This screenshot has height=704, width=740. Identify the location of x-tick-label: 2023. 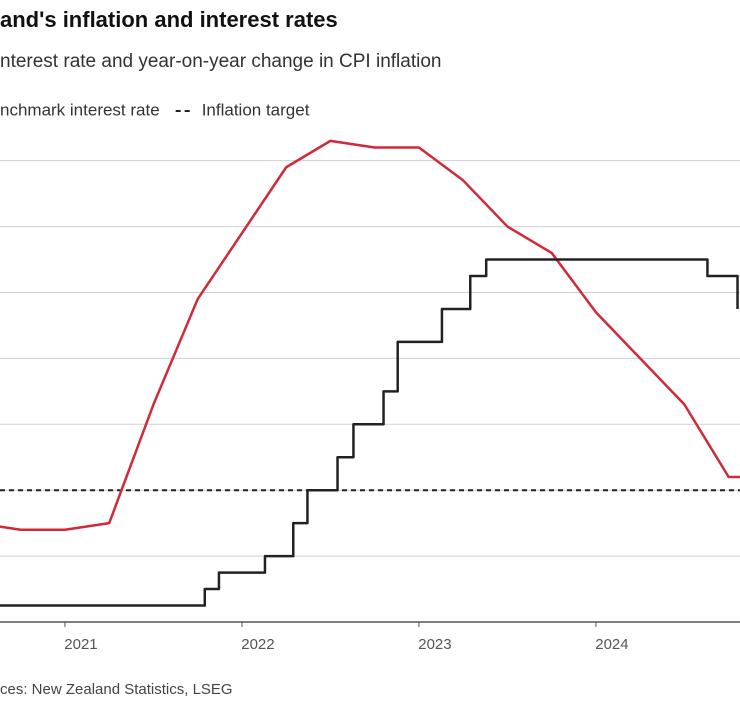
(434, 644).